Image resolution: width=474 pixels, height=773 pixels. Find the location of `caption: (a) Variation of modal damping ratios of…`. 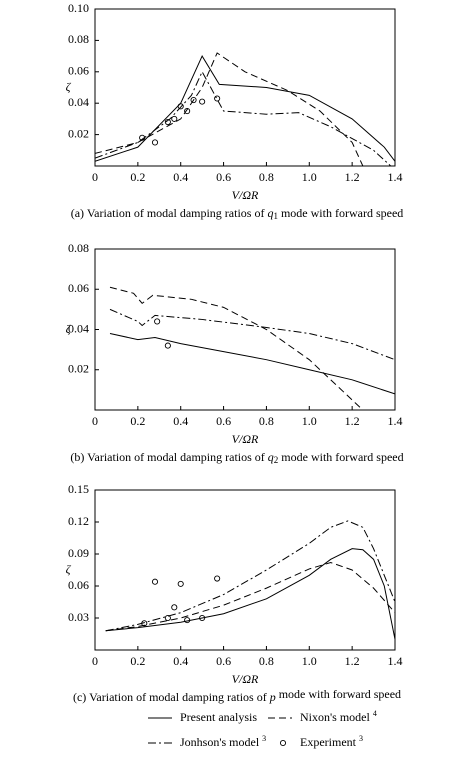

caption: (a) Variation of modal damping ratios of… is located at coordinates (237, 213).